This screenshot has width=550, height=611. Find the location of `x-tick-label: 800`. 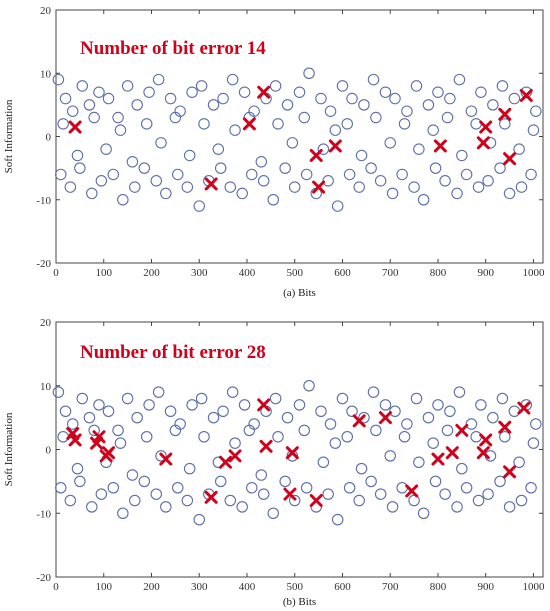

x-tick-label: 800 is located at coordinates (438, 587).